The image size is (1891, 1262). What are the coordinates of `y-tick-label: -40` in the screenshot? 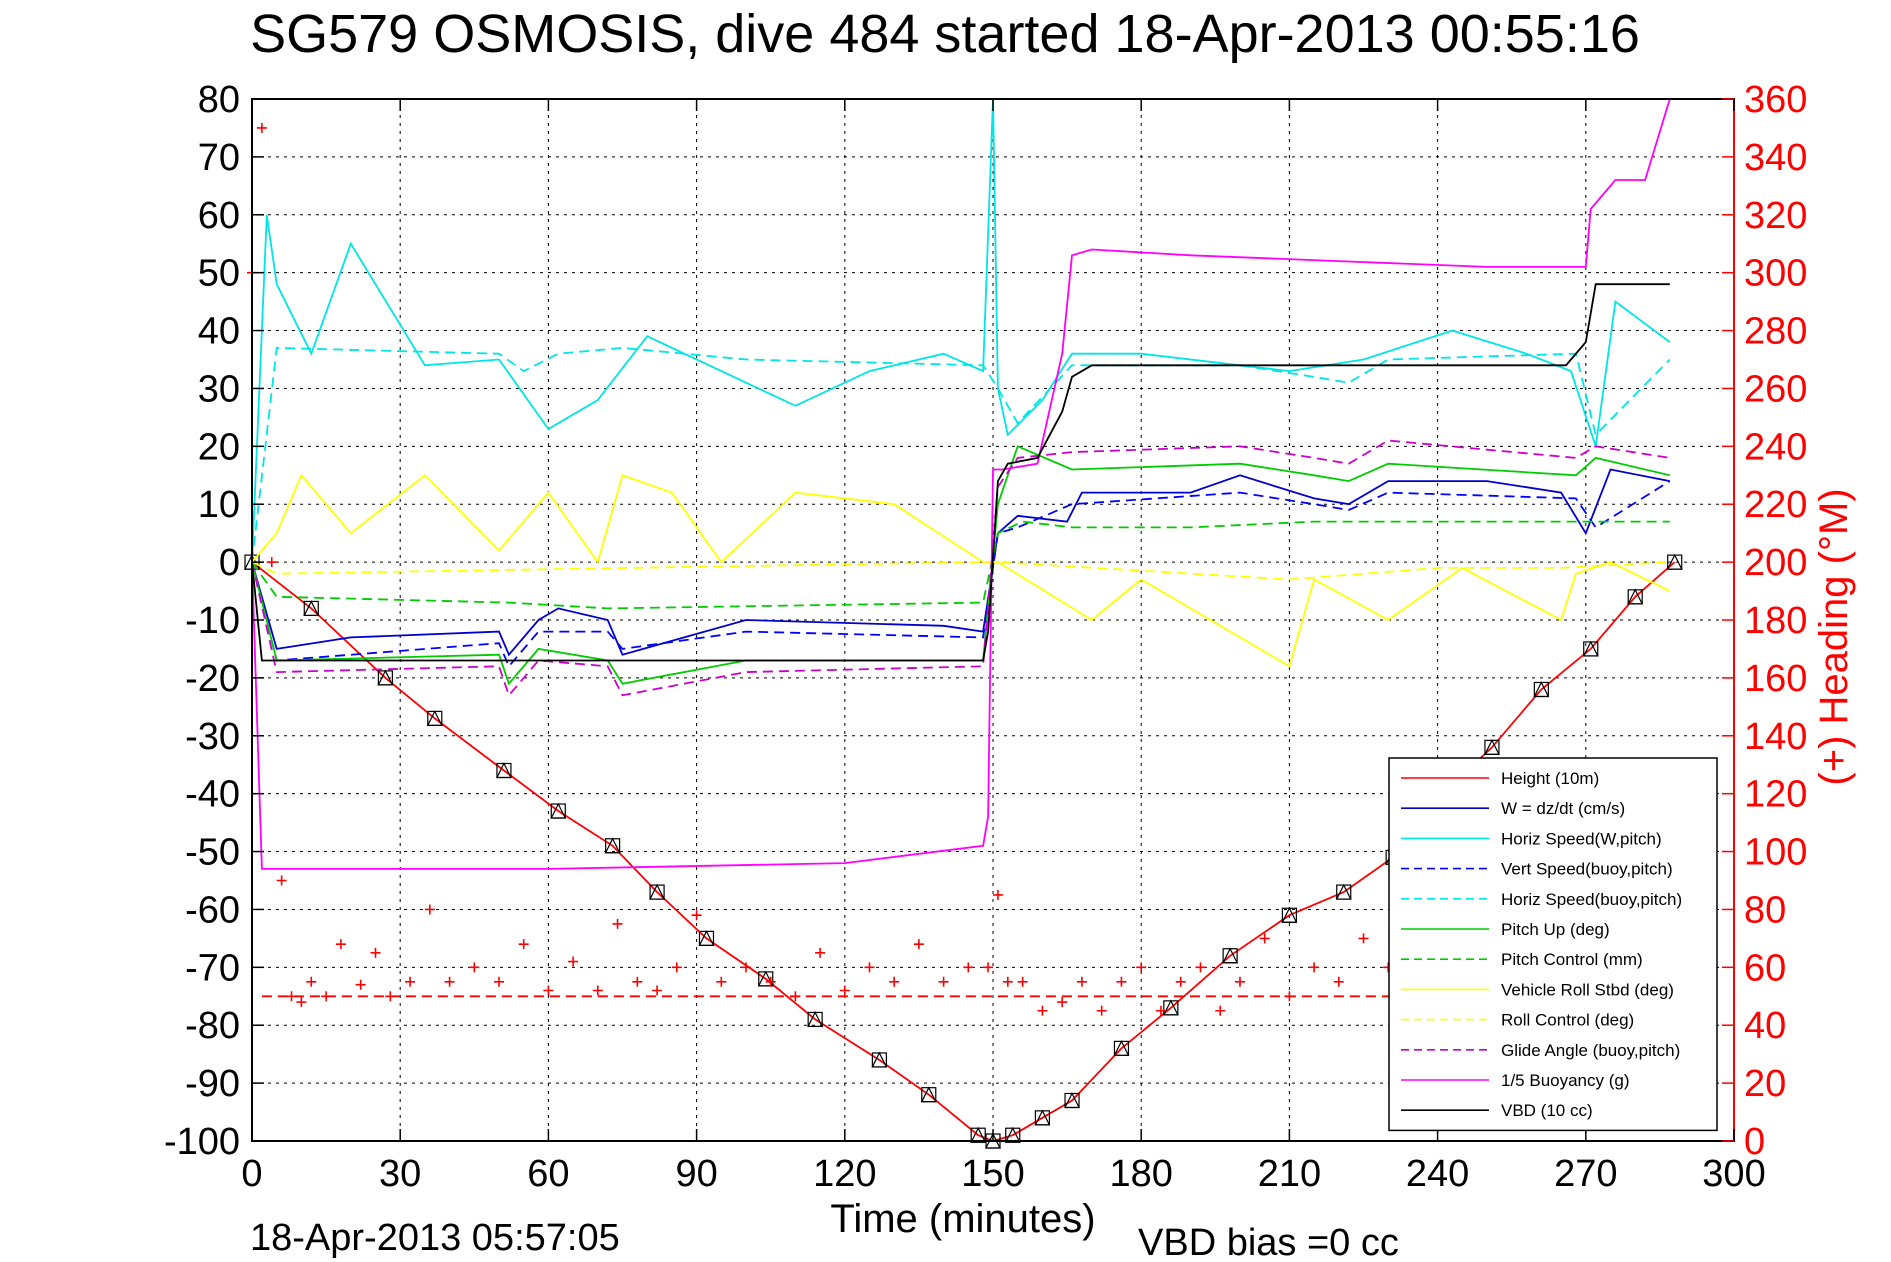 It's located at (212, 795).